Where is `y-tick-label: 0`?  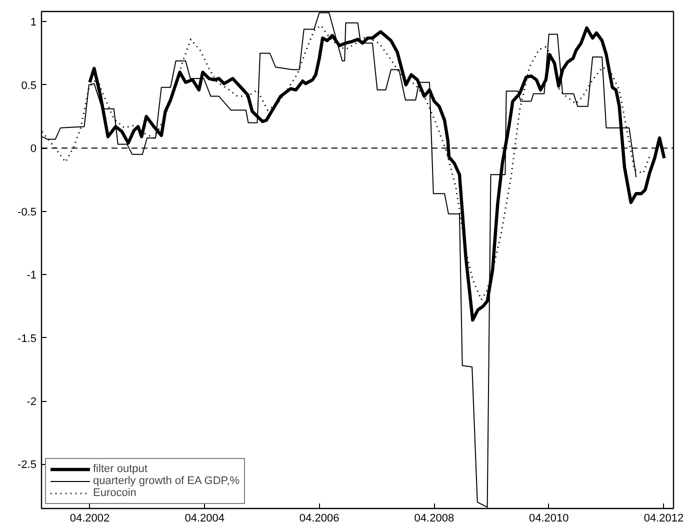 y-tick-label: 0 is located at coordinates (33, 149).